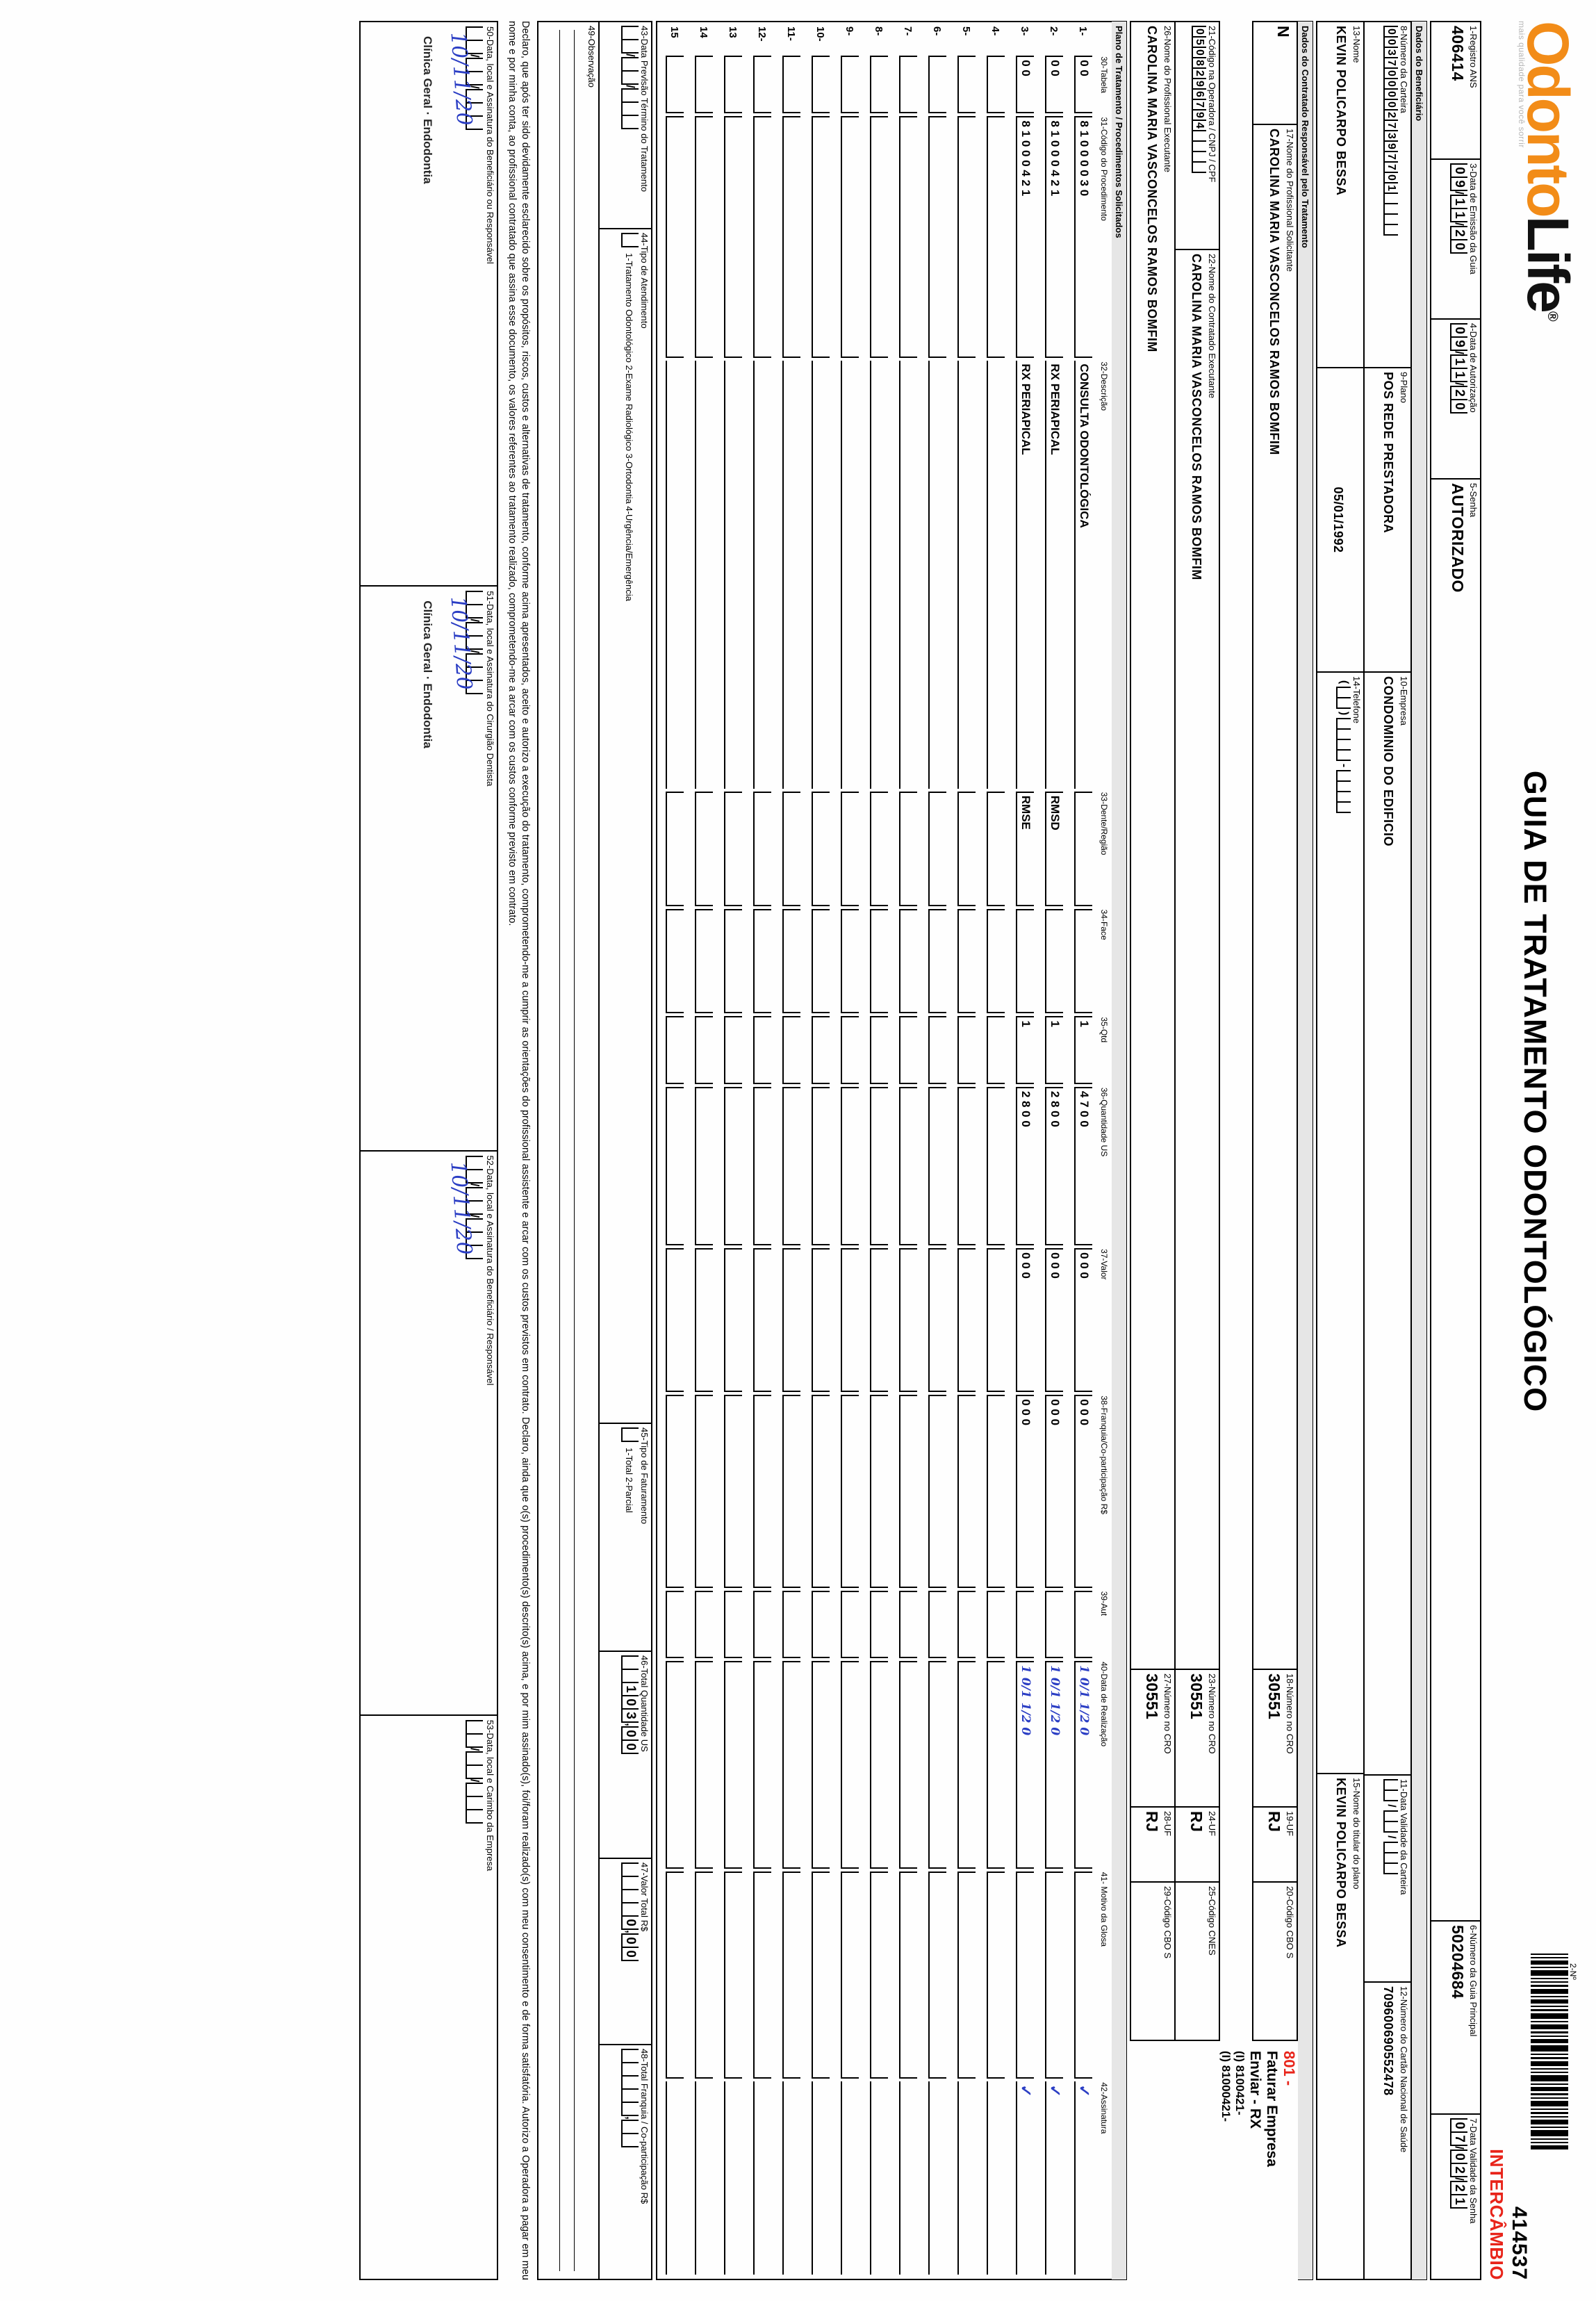  Describe the element at coordinates (1343, 744) in the screenshot. I see `field-telefone-value: () -` at that location.